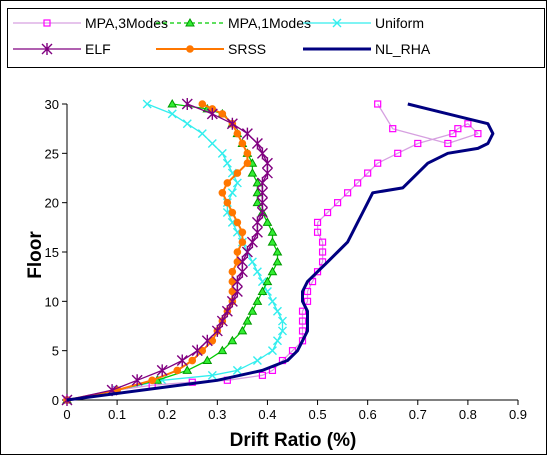  I want to click on legend-label-srss: SRSS, so click(247, 49).